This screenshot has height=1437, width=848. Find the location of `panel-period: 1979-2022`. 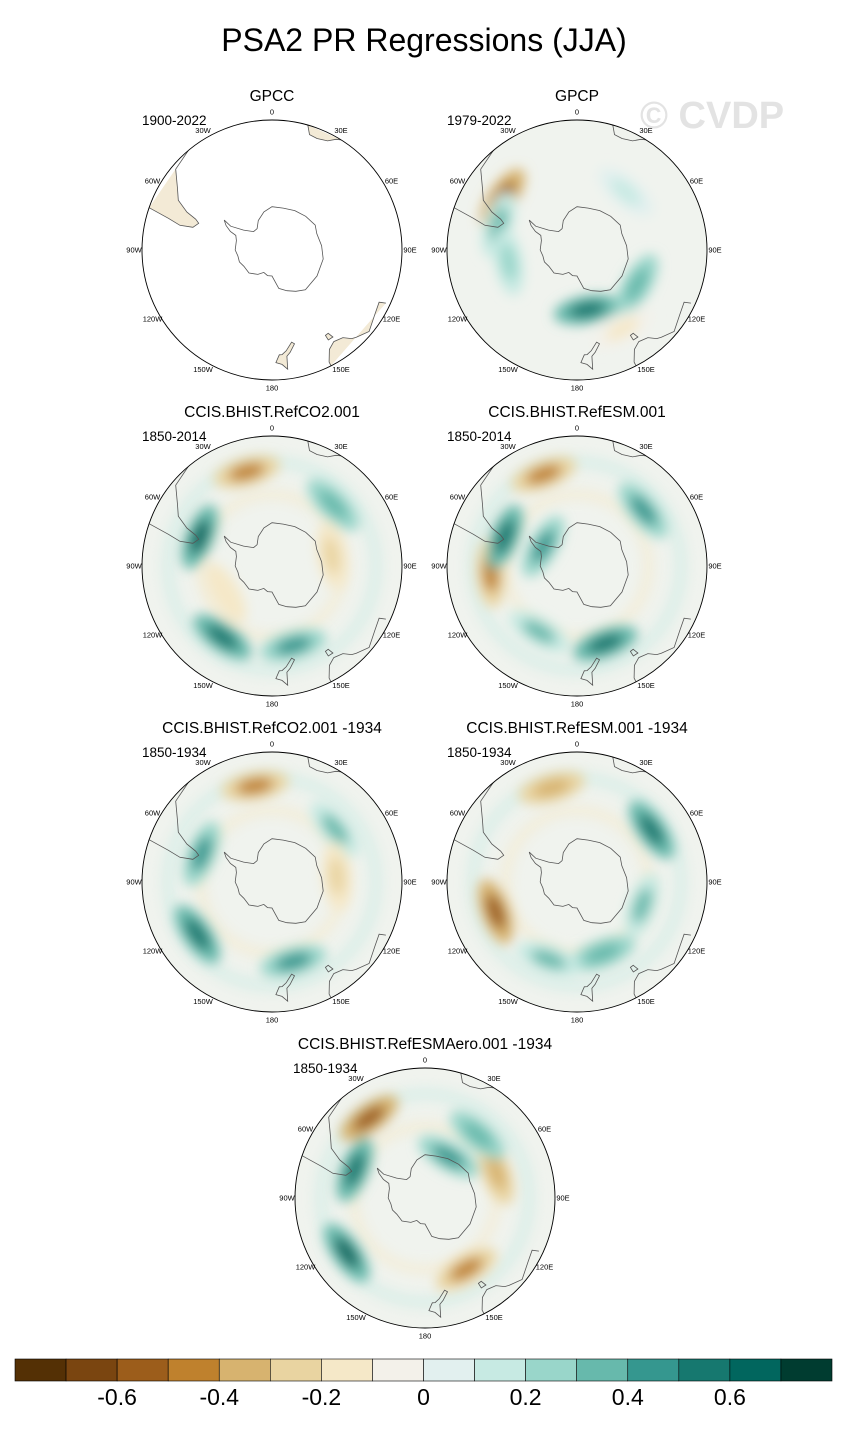

panel-period: 1979-2022 is located at coordinates (479, 120).